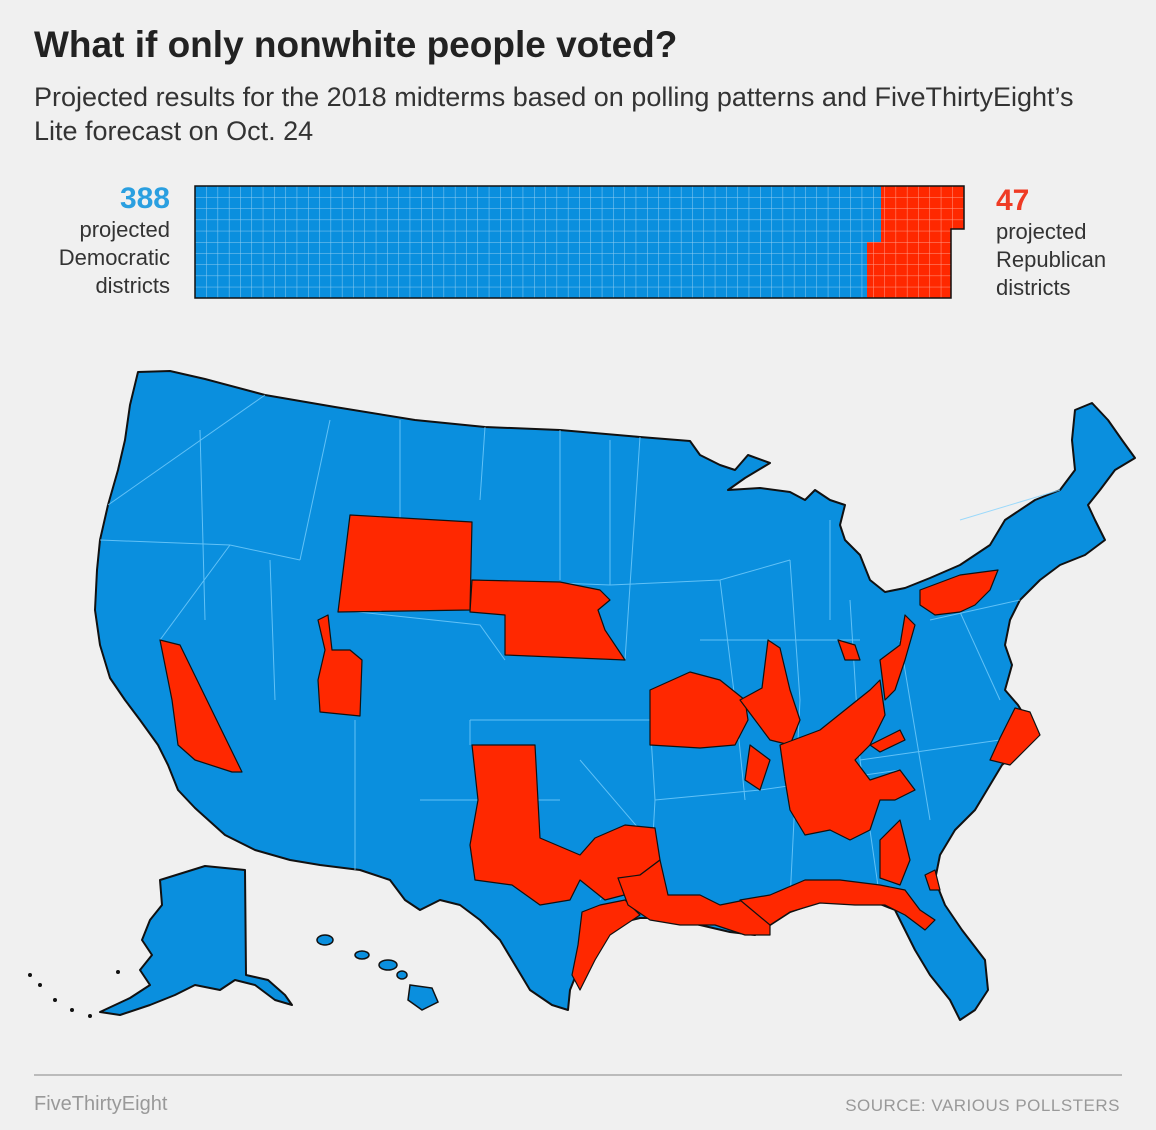 This screenshot has height=1130, width=1156. I want to click on footer-divider, so click(578, 1075).